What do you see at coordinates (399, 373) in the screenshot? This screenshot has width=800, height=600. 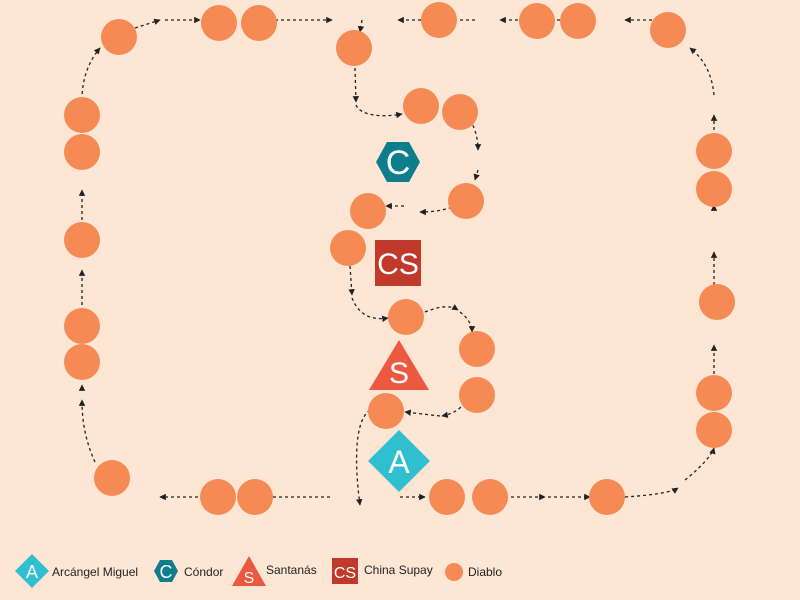 I see `santanas-letter: S` at bounding box center [399, 373].